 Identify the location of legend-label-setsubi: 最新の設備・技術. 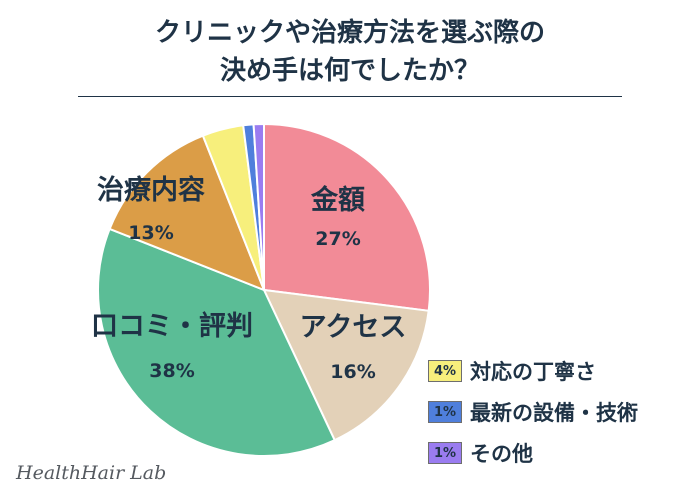
(554, 413).